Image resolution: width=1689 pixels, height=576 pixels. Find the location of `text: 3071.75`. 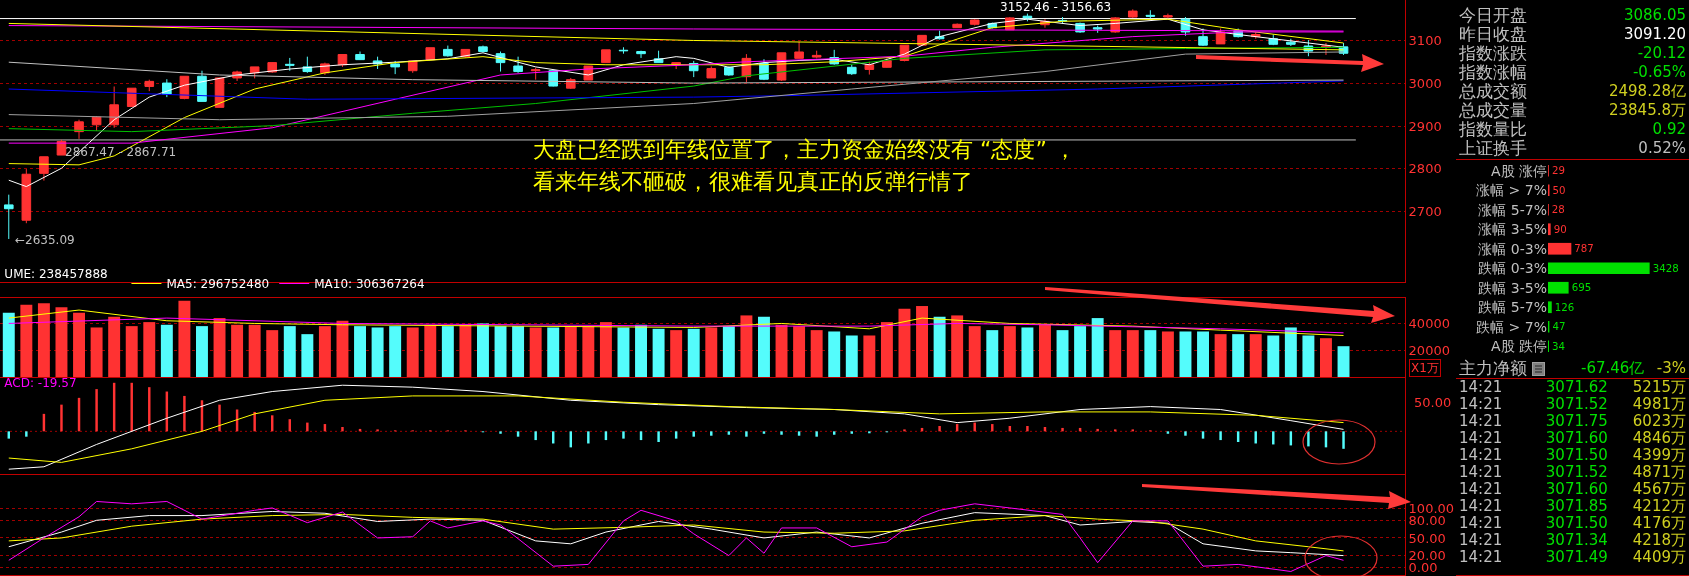

text: 3071.75 is located at coordinates (1576, 421).